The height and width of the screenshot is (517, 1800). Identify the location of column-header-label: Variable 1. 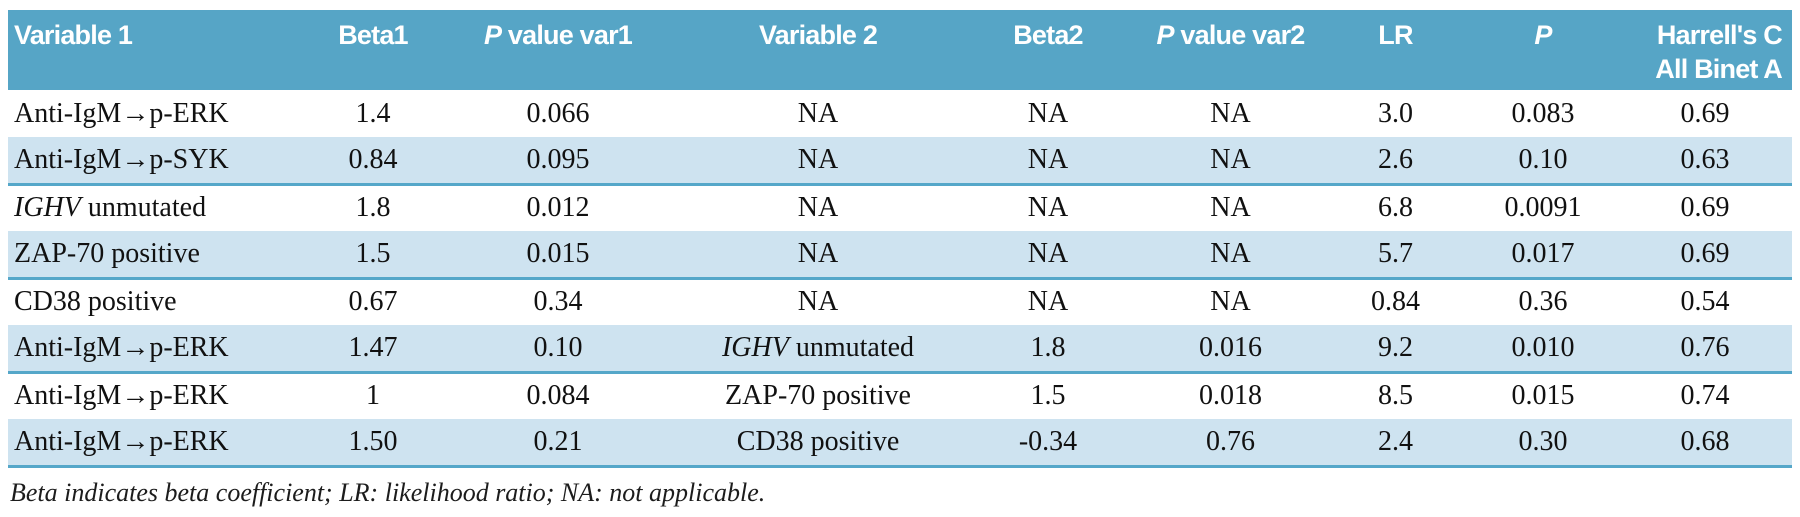
(73, 35).